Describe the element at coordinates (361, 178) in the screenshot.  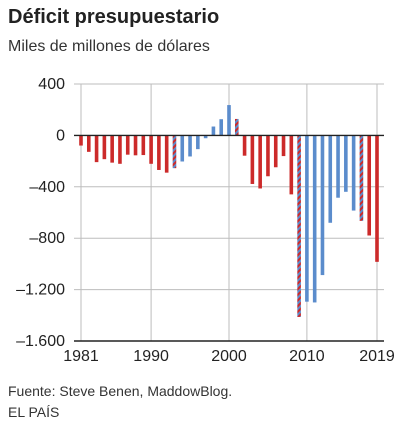
I see `bar-2017` at that location.